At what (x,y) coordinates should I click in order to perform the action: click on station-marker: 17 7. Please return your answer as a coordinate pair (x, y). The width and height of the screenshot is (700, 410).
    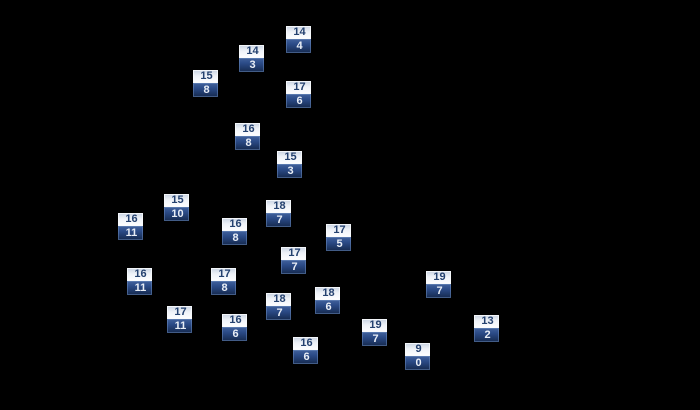
    Looking at the image, I should click on (293, 260).